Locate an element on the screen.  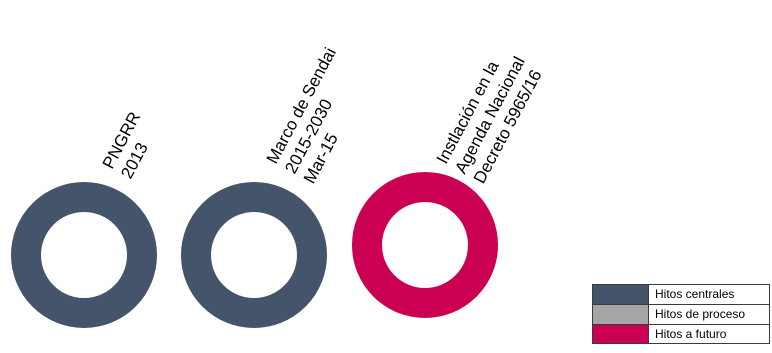
milestone-label-pngrr: PNGRR 2013 is located at coordinates (132, 143).